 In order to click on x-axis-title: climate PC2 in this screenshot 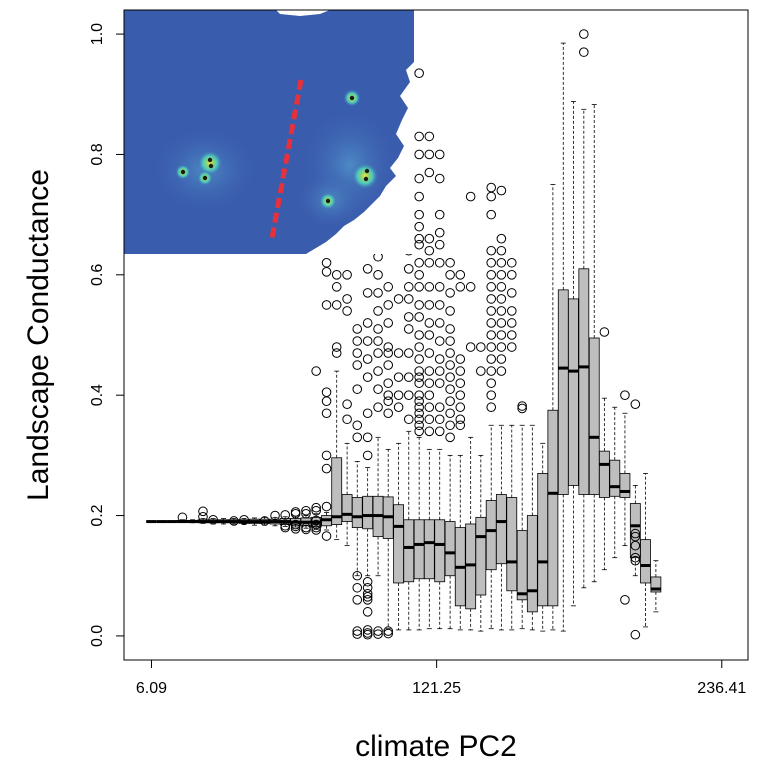, I will do `click(436, 746)`.